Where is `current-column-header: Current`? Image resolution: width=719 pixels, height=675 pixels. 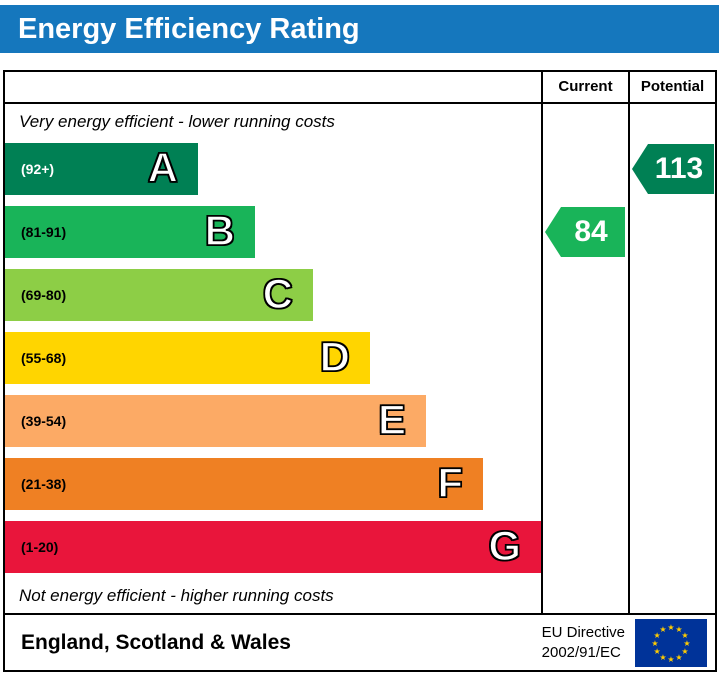
current-column-header: Current is located at coordinates (585, 86).